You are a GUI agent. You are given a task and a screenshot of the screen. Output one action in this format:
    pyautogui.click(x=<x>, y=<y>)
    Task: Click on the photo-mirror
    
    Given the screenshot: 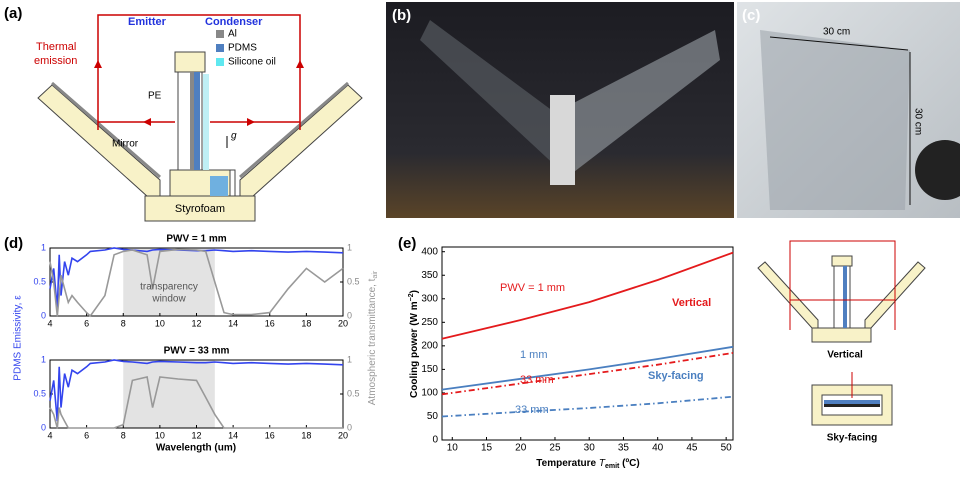 What is the action you would take?
    pyautogui.click(x=640, y=102)
    